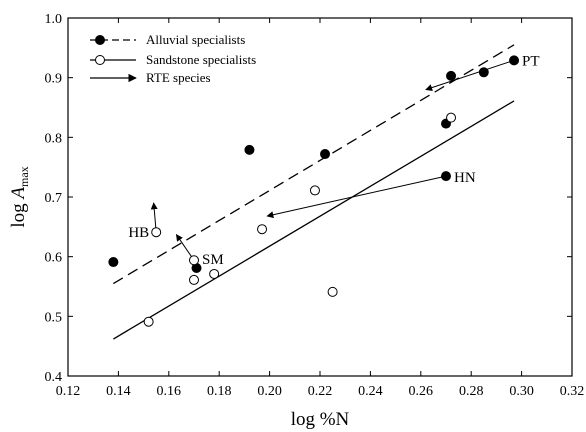 The height and width of the screenshot is (432, 586). Describe the element at coordinates (219, 391) in the screenshot. I see `x-tick-label: 0.18` at that location.